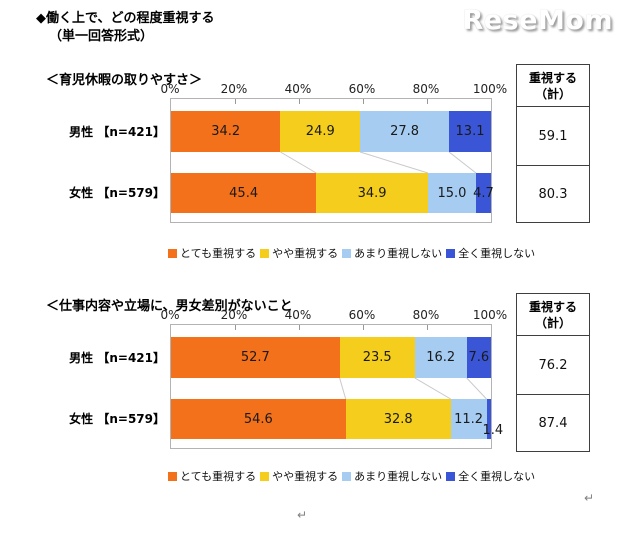  I want to click on bar-segment: 27.8, so click(405, 131).